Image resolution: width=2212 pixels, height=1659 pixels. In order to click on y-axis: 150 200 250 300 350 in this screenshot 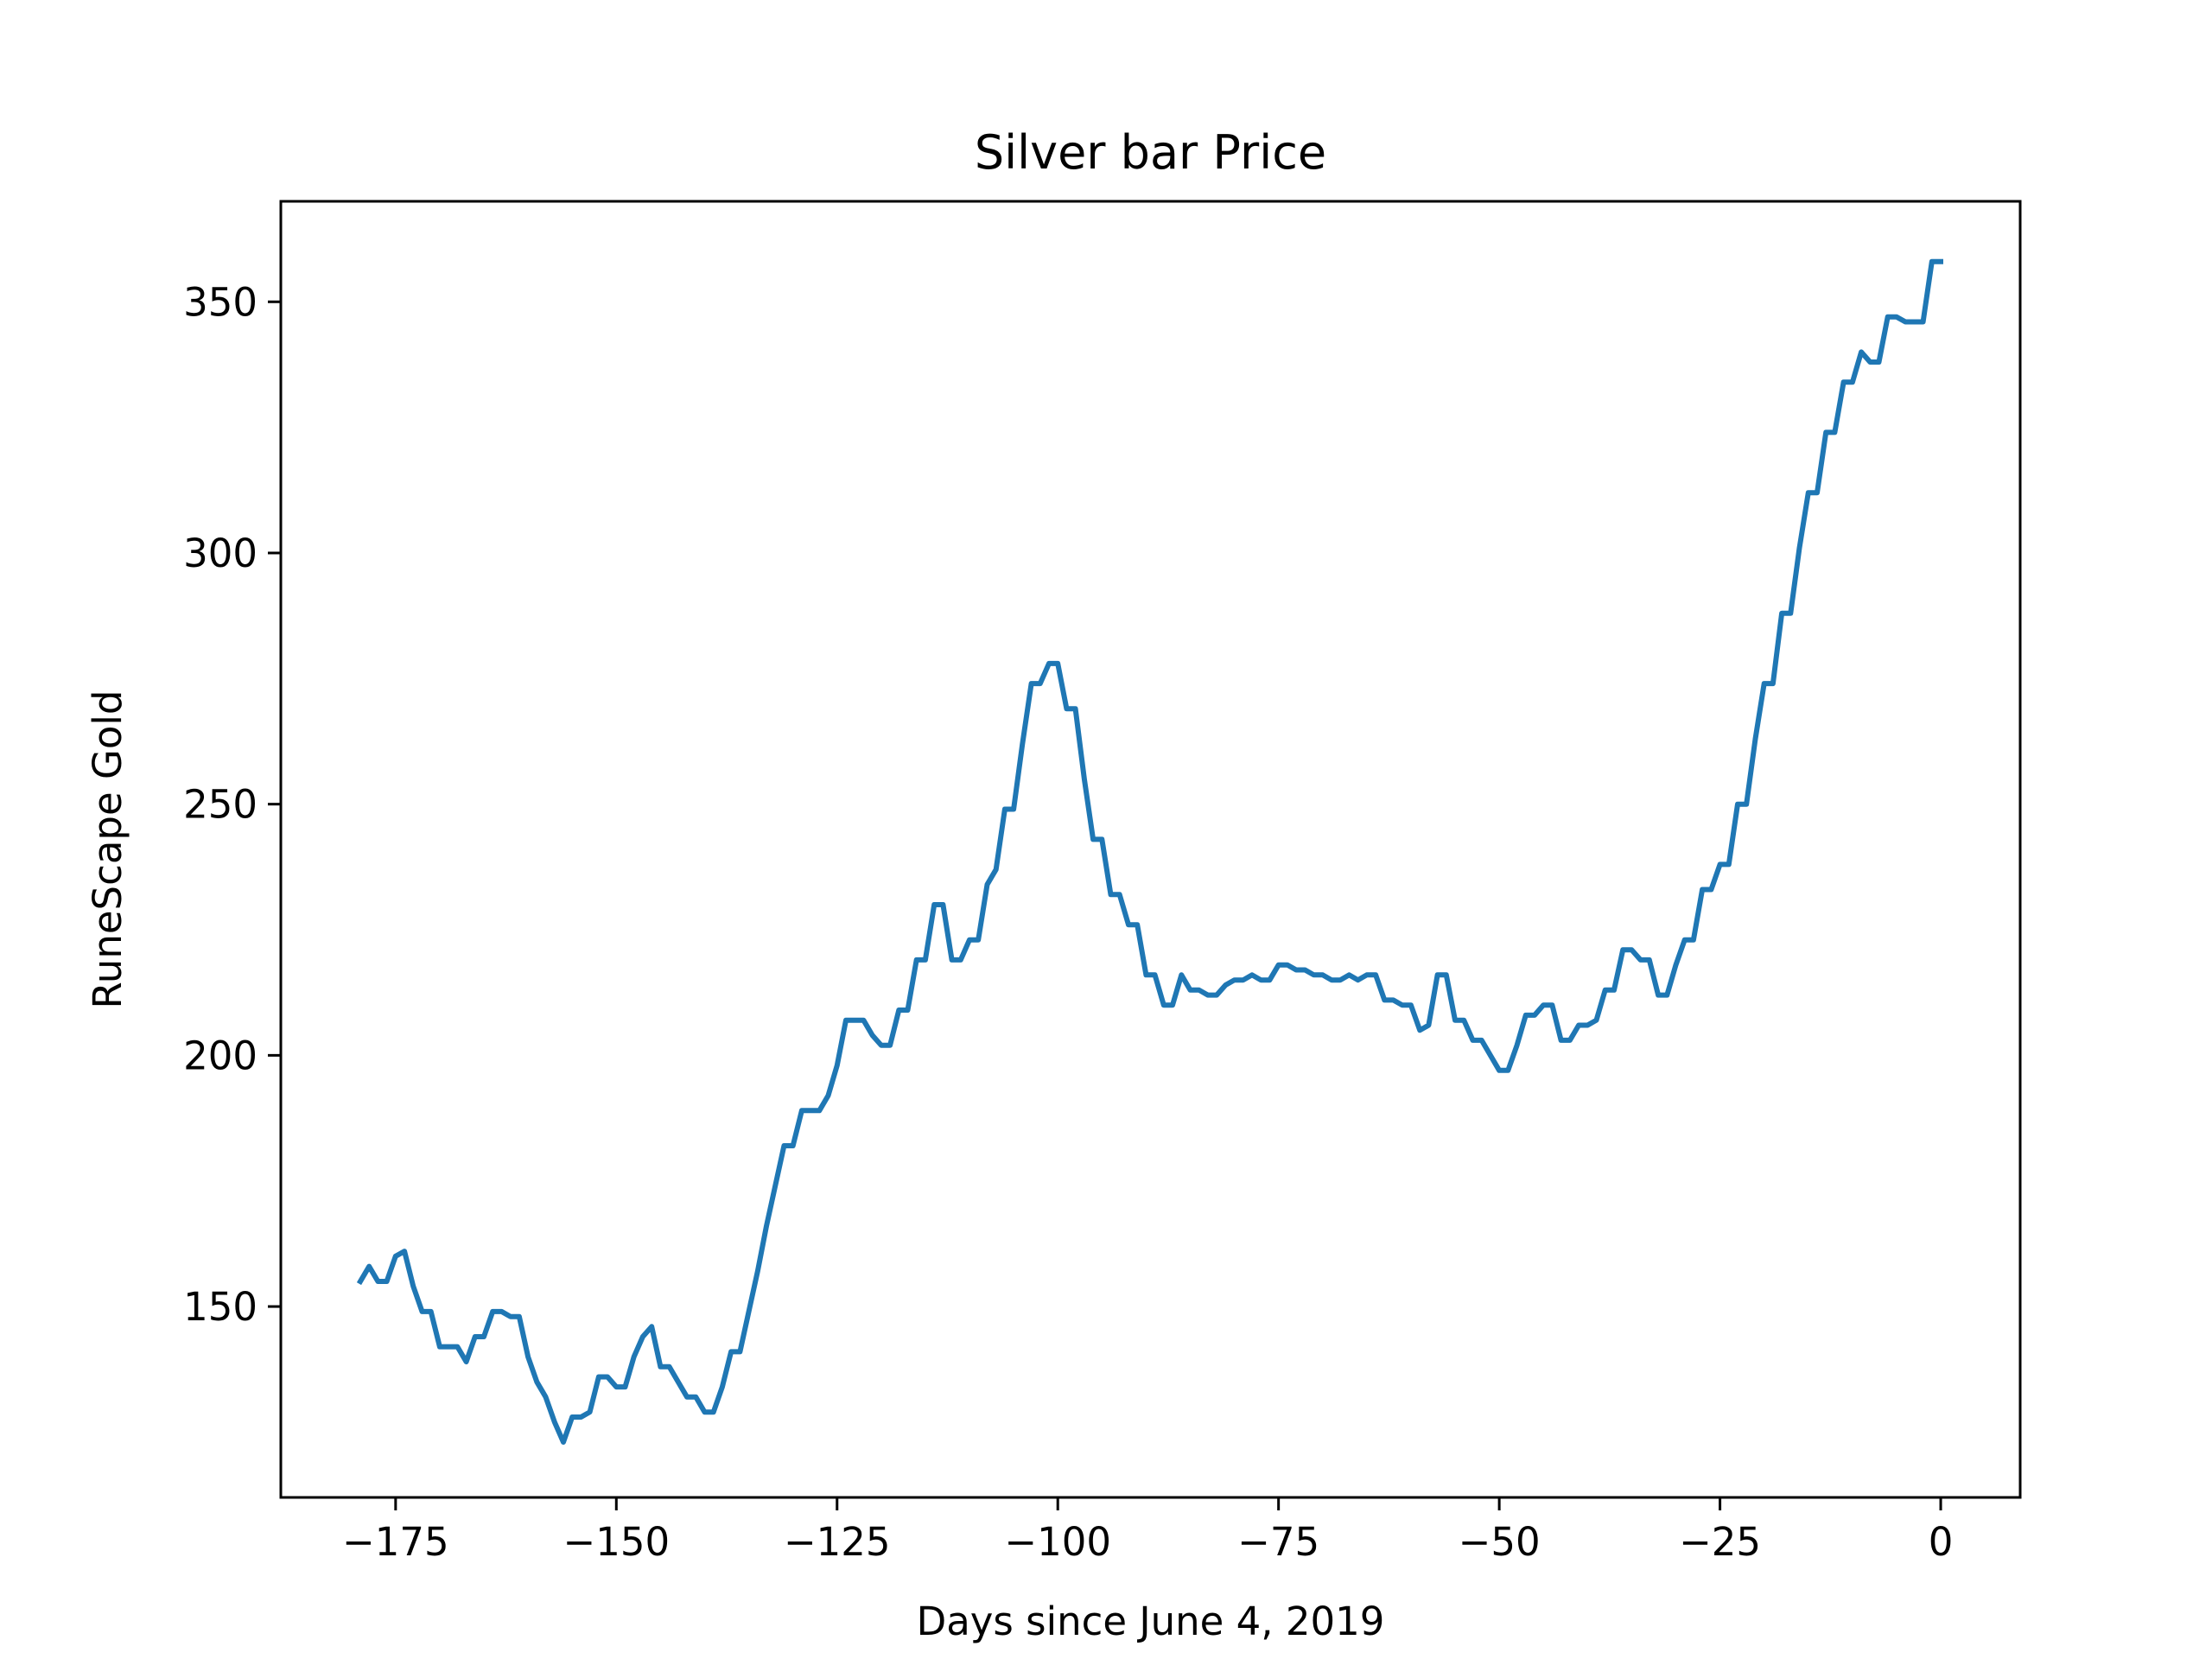, I will do `click(232, 804)`.